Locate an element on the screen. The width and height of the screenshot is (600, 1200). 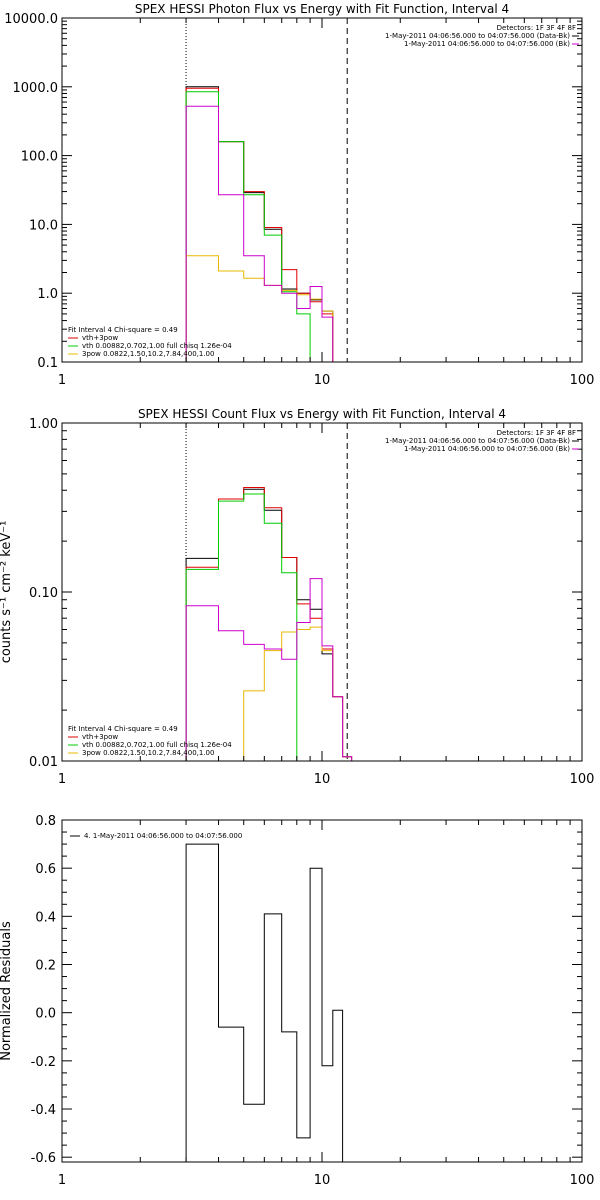
y-tick-label: 1.0 is located at coordinates (47, 294).